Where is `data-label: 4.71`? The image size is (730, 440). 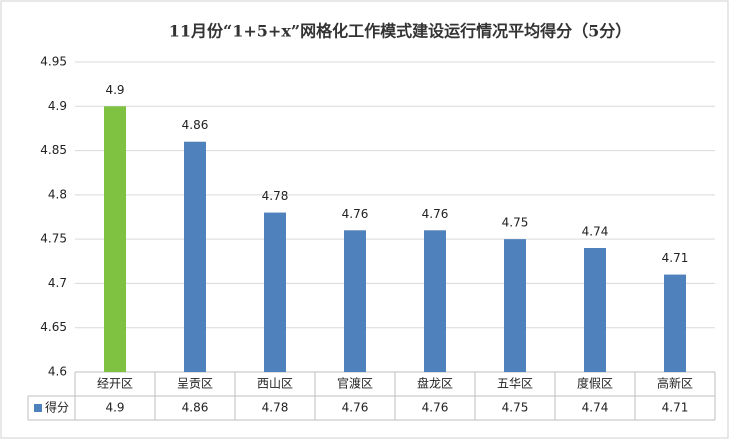
data-label: 4.71 is located at coordinates (675, 258).